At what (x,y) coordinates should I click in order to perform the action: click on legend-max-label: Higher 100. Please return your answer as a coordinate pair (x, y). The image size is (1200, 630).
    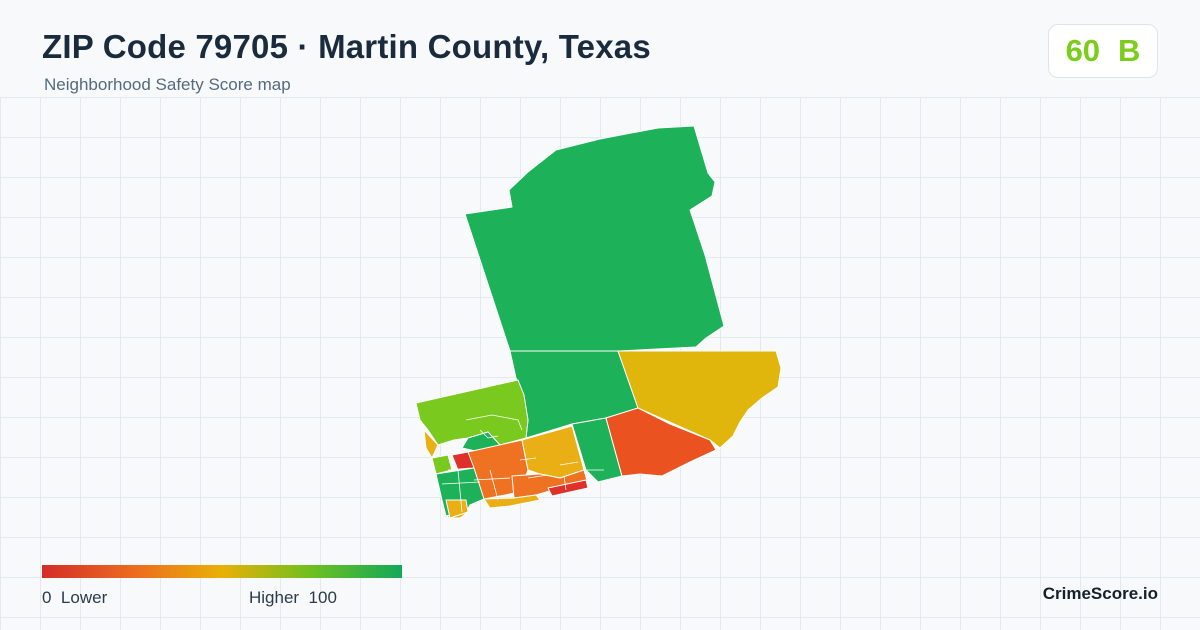
    Looking at the image, I should click on (293, 598).